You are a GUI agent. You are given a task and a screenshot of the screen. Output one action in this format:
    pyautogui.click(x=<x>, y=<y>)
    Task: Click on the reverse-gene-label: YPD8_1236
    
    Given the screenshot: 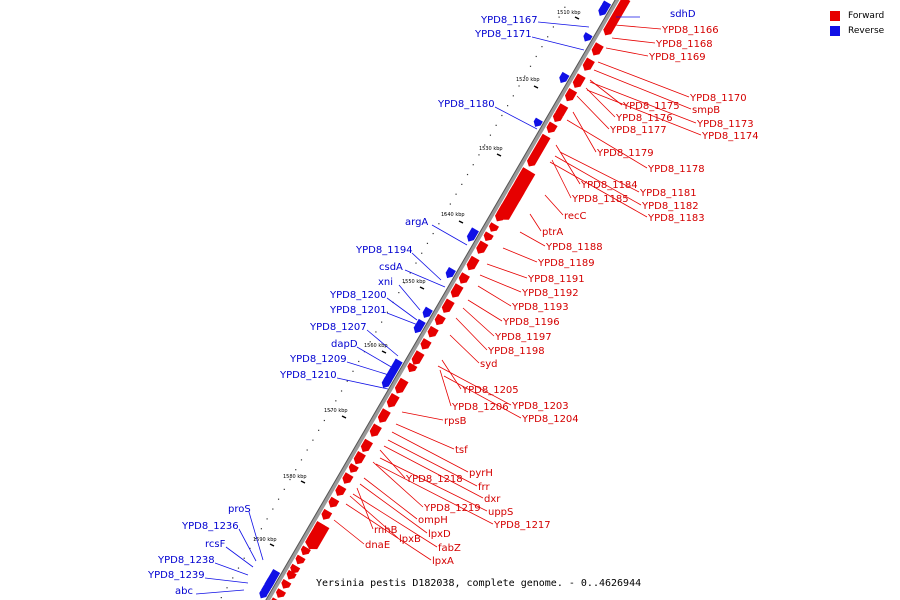 What is the action you would take?
    pyautogui.click(x=210, y=526)
    